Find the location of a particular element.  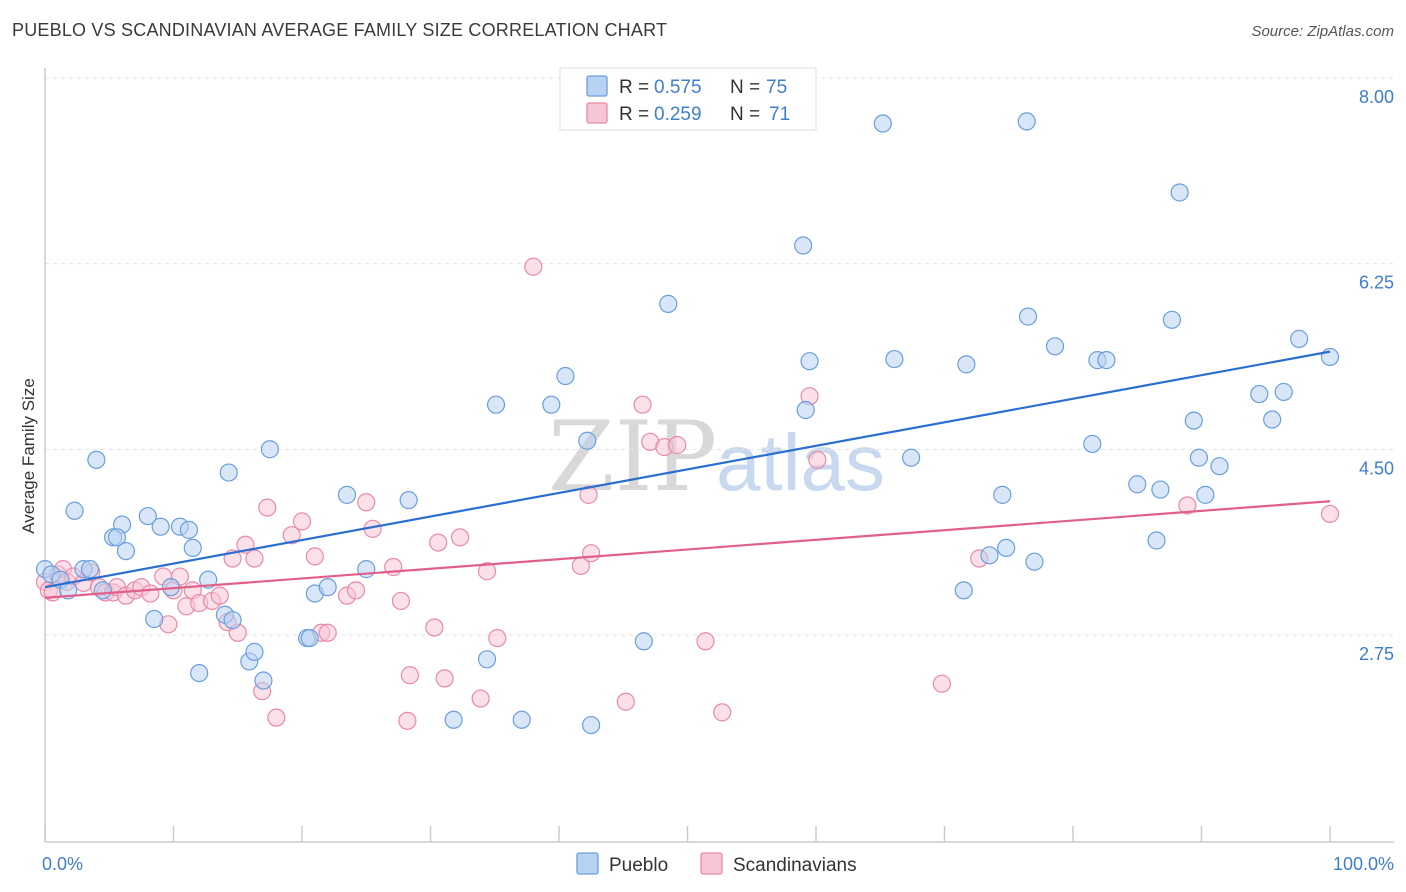

y-tick-label: 2.75 is located at coordinates (1376, 654).